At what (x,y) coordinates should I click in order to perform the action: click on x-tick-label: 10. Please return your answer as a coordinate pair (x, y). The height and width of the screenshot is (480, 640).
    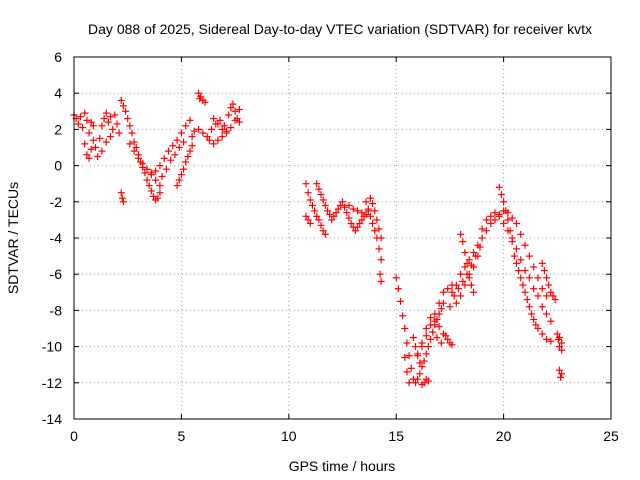
    Looking at the image, I should click on (289, 436).